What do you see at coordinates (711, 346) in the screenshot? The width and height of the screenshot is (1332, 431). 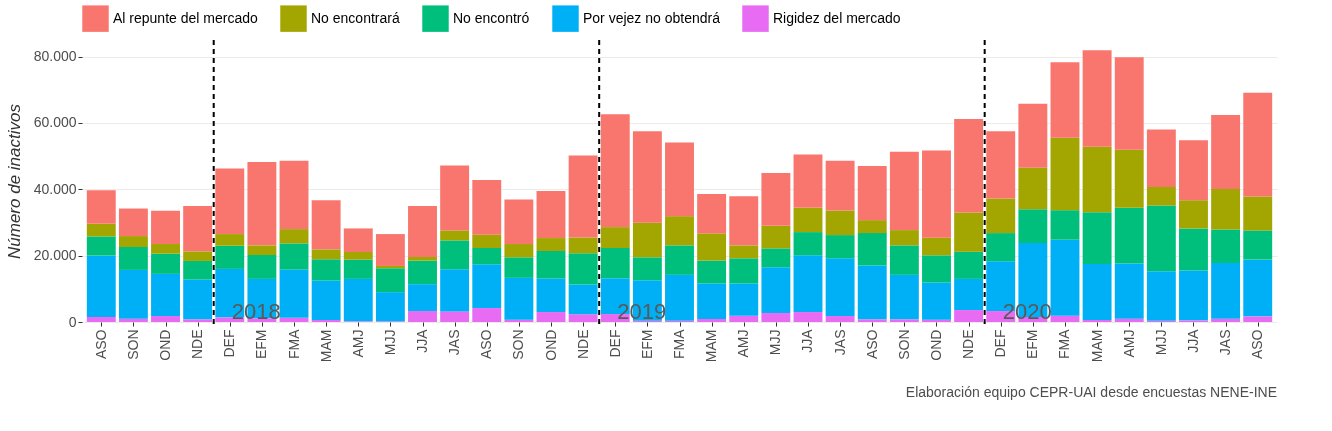 I see `x-tick-label: MAM` at bounding box center [711, 346].